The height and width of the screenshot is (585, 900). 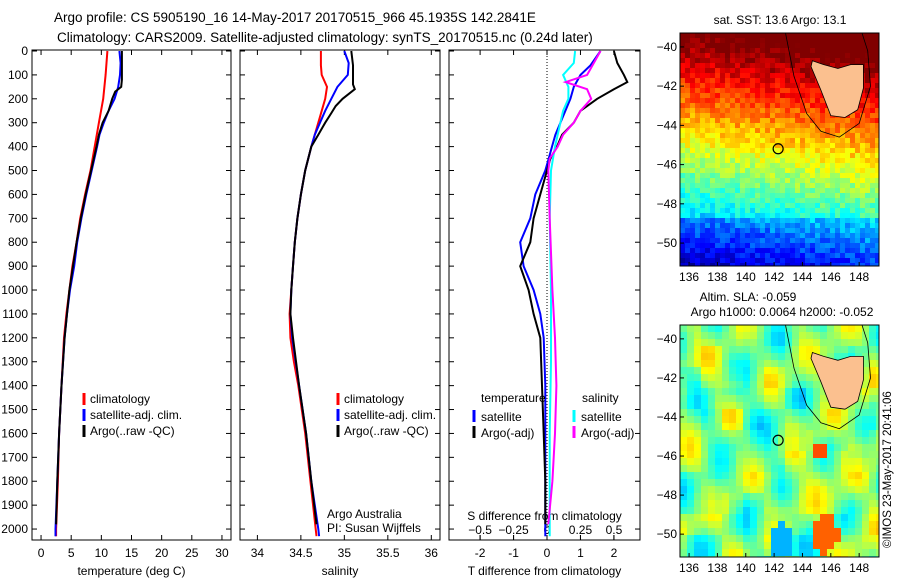 What do you see at coordinates (513, 530) in the screenshot?
I see `s-tick-label: −0.25` at bounding box center [513, 530].